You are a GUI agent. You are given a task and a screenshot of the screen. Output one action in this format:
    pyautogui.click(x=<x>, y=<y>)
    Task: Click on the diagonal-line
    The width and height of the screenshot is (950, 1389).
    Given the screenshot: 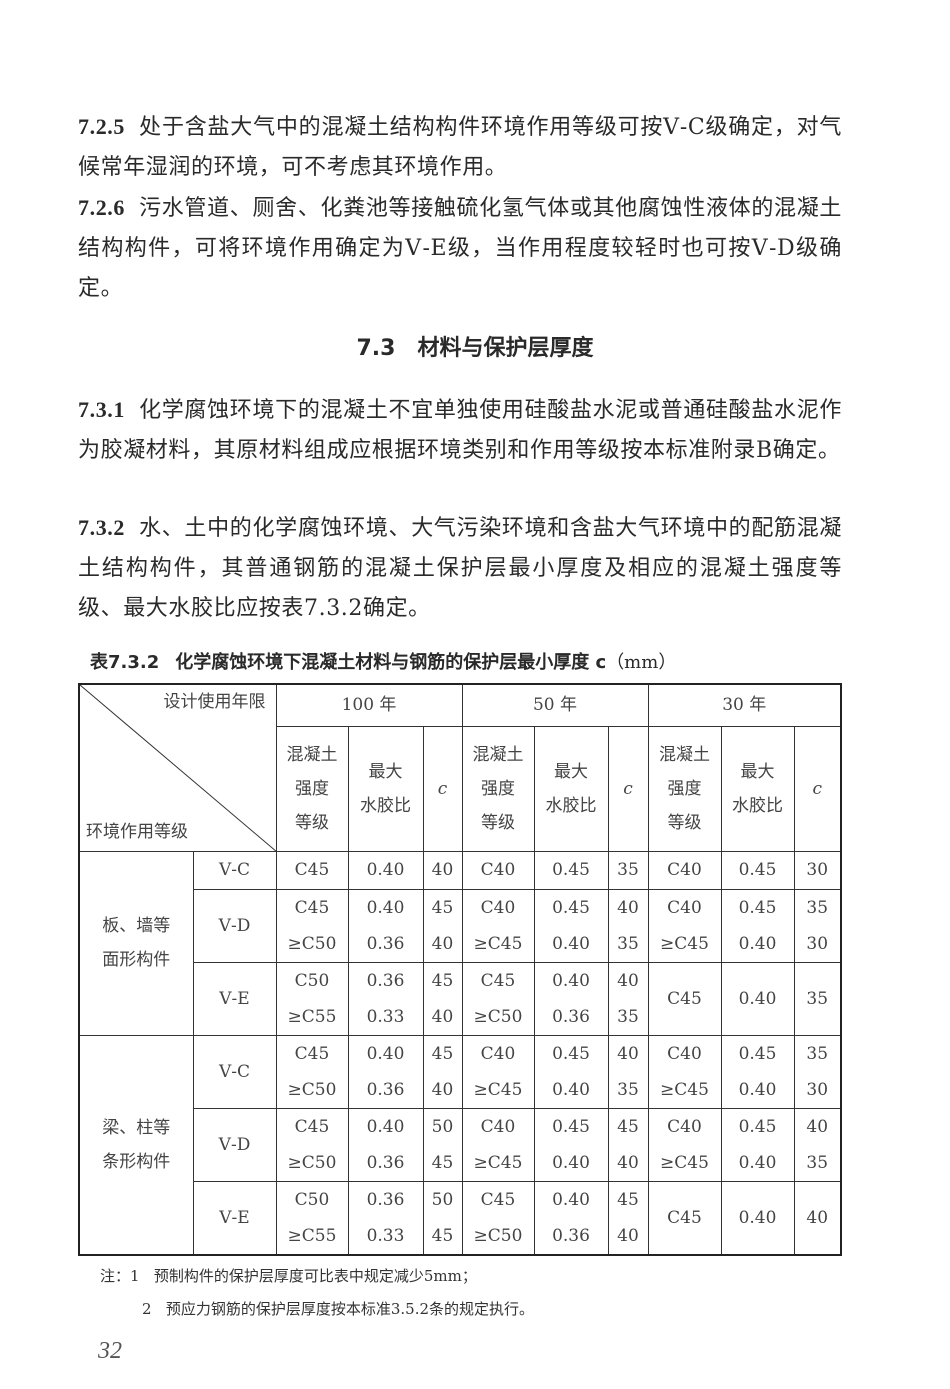 What is the action you would take?
    pyautogui.click(x=178, y=768)
    